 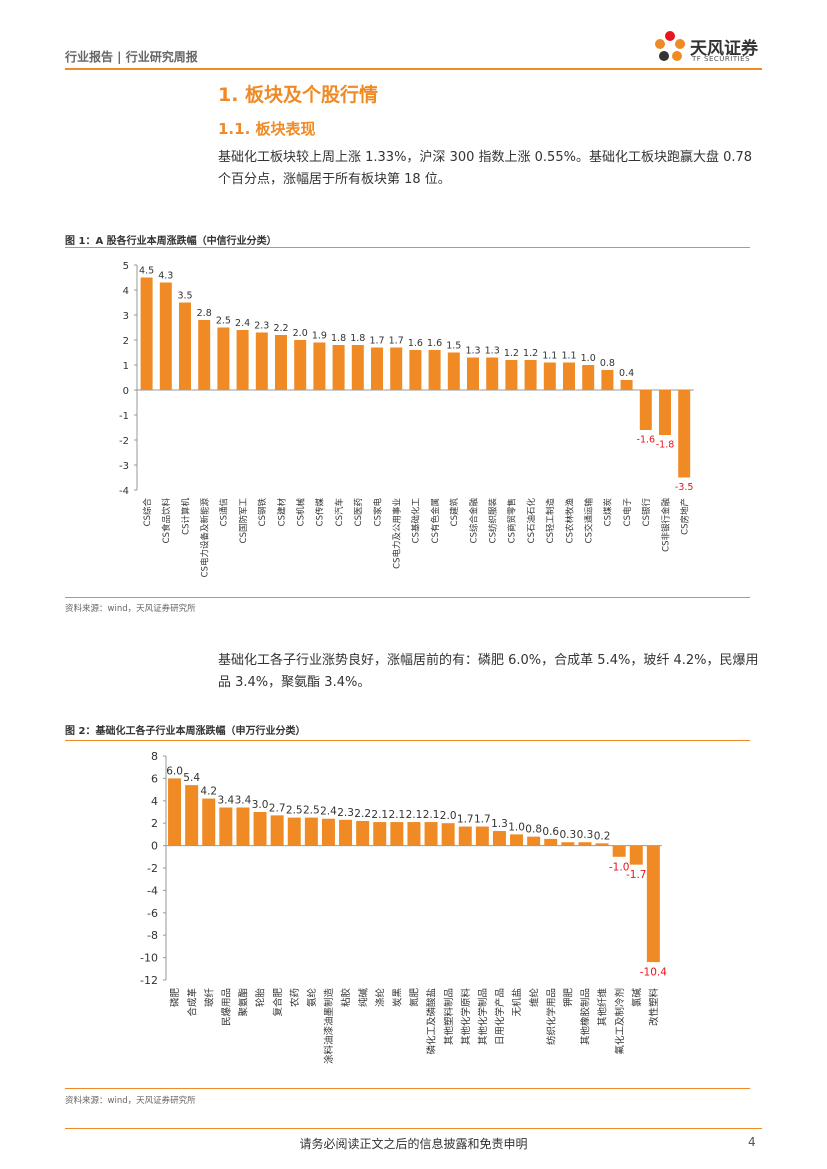 What do you see at coordinates (407, 247) in the screenshot?
I see `figure-1-top-rule` at bounding box center [407, 247].